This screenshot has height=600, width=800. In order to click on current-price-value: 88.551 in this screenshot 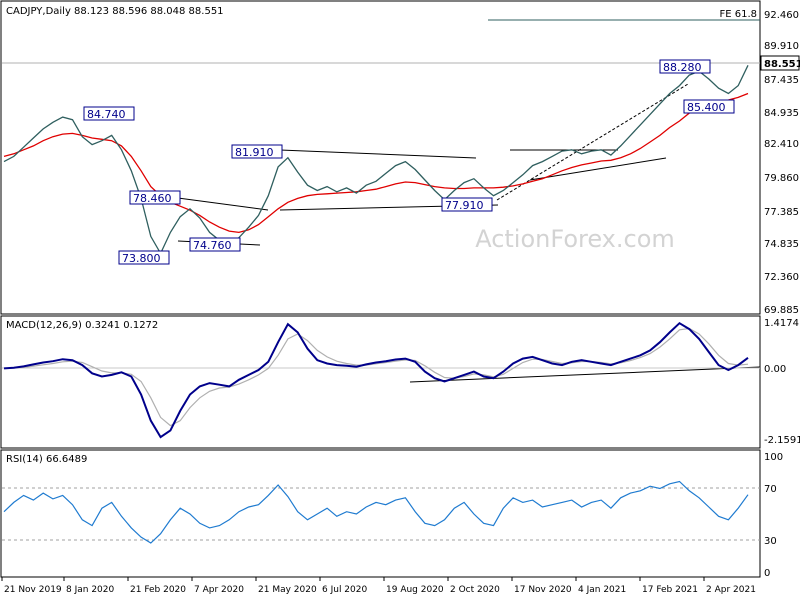, I will do `click(782, 64)`.